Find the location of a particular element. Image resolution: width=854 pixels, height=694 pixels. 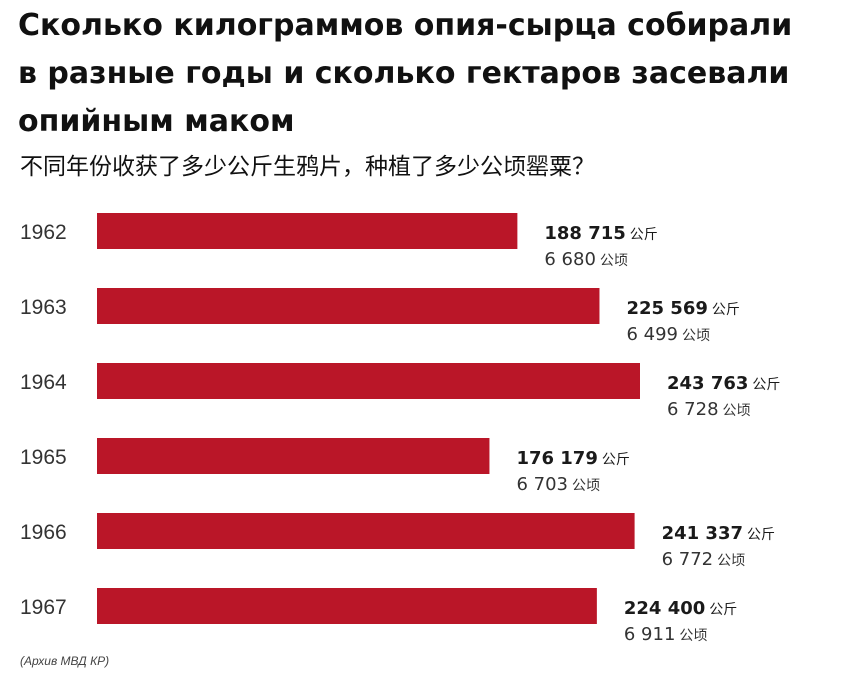

kg-value-label: 188 715 公斤 is located at coordinates (600, 233).